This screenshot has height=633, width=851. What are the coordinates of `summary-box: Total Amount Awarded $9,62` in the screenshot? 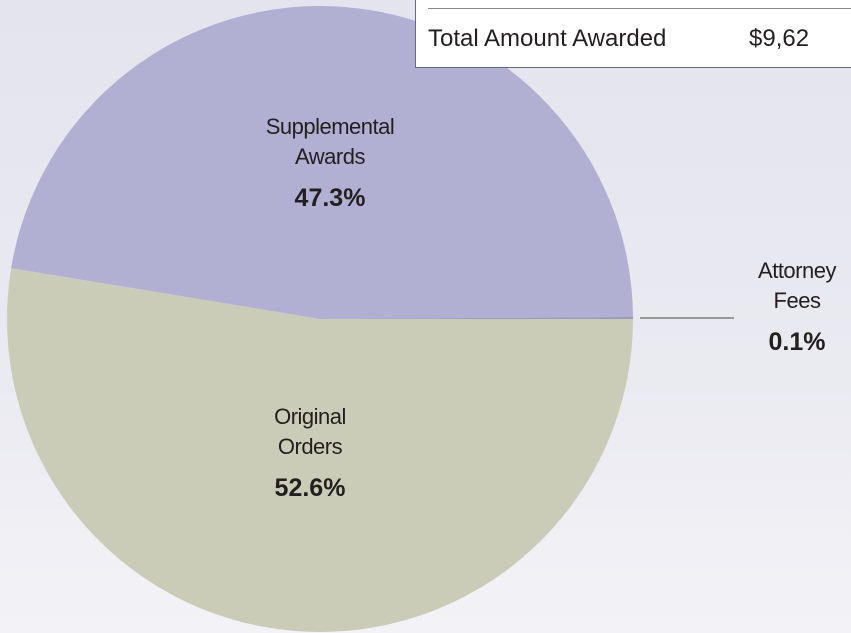 It's located at (633, 34).